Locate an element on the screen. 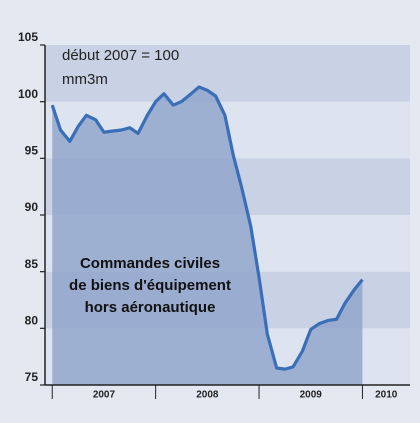  y-tick-label: 95 is located at coordinates (32, 151).